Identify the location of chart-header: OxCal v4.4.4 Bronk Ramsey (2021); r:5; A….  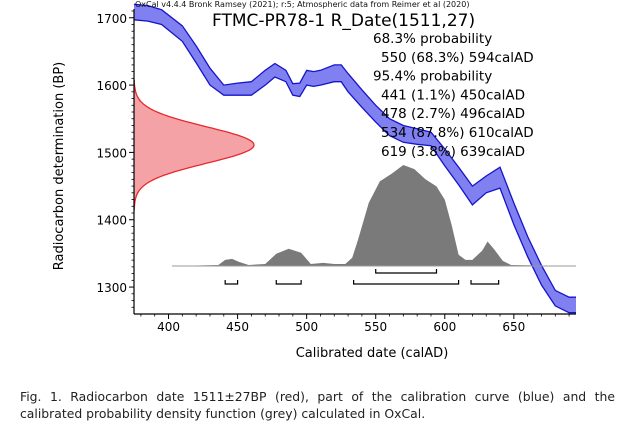
(302, 4).